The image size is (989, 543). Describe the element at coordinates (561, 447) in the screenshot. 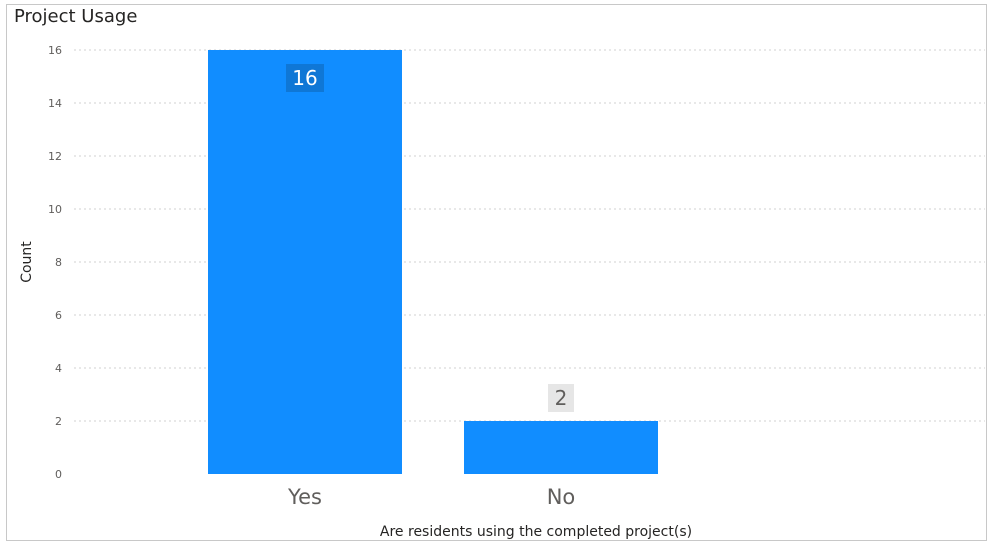

I see `bar-no` at that location.